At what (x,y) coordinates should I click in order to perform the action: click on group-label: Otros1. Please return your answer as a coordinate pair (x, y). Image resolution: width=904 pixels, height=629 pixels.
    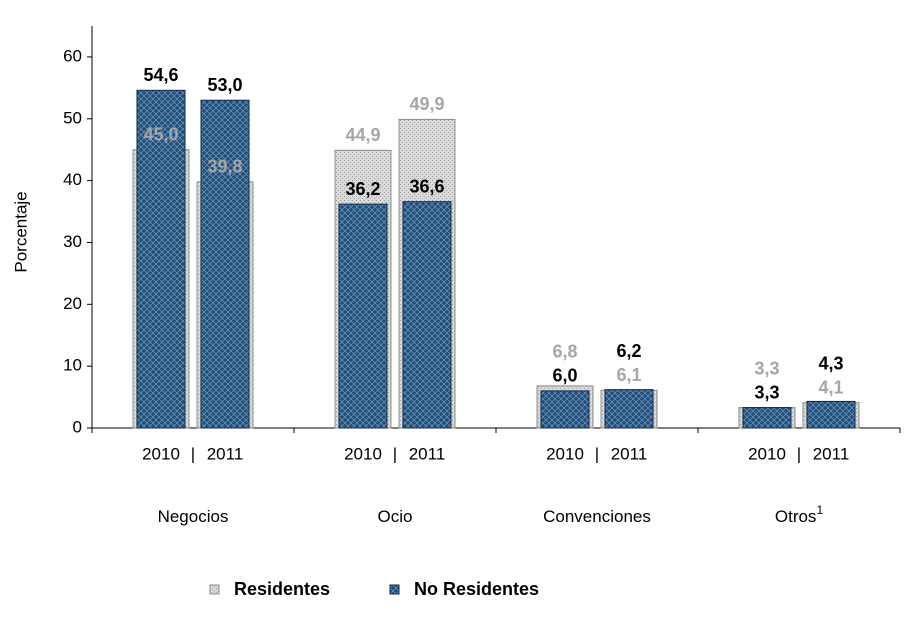
    Looking at the image, I should click on (799, 514).